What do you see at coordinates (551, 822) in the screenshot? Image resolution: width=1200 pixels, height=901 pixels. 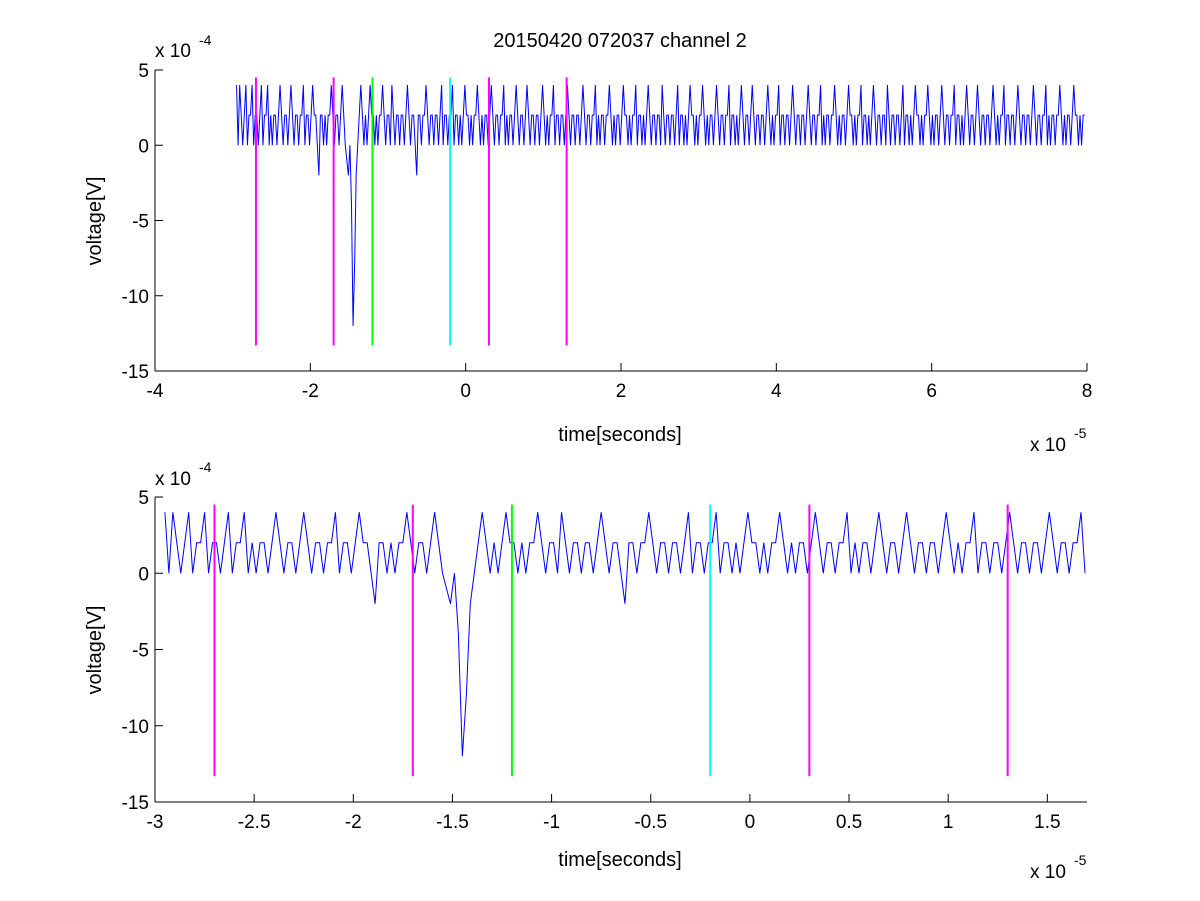 I see `x-tick-label: -1` at bounding box center [551, 822].